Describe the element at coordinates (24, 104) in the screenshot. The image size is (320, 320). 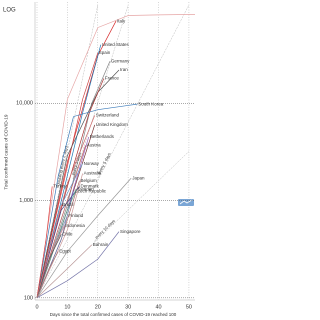
I see `y-tick-label: 10,000` at that location.